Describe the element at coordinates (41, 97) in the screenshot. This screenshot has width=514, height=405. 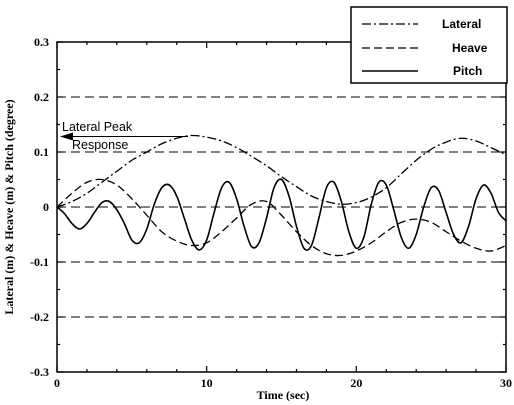
I see `y-tick-label: 0.2` at that location.